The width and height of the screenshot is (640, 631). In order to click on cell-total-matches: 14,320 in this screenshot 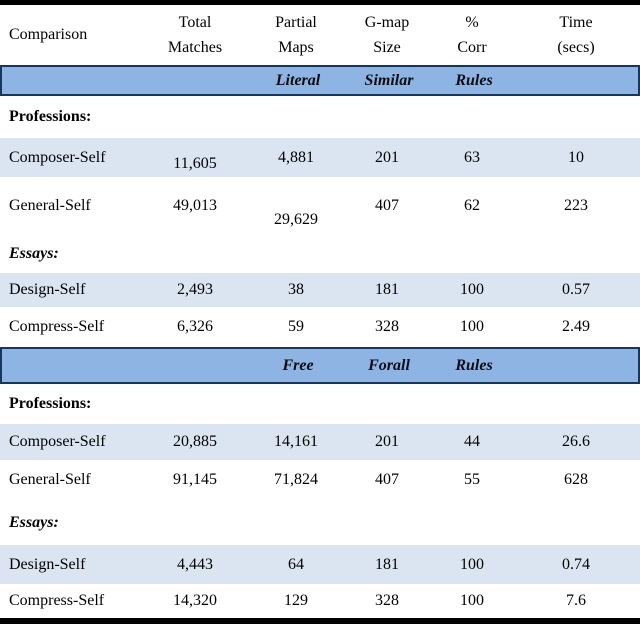, I will do `click(195, 600)`.